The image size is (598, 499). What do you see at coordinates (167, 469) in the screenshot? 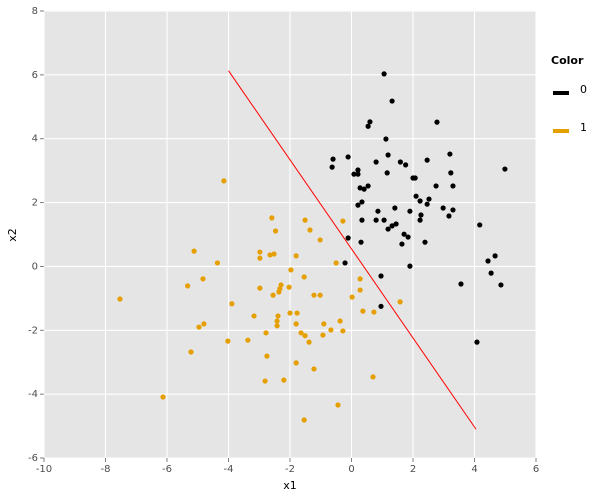
I see `x-tick-label: -6` at bounding box center [167, 469].